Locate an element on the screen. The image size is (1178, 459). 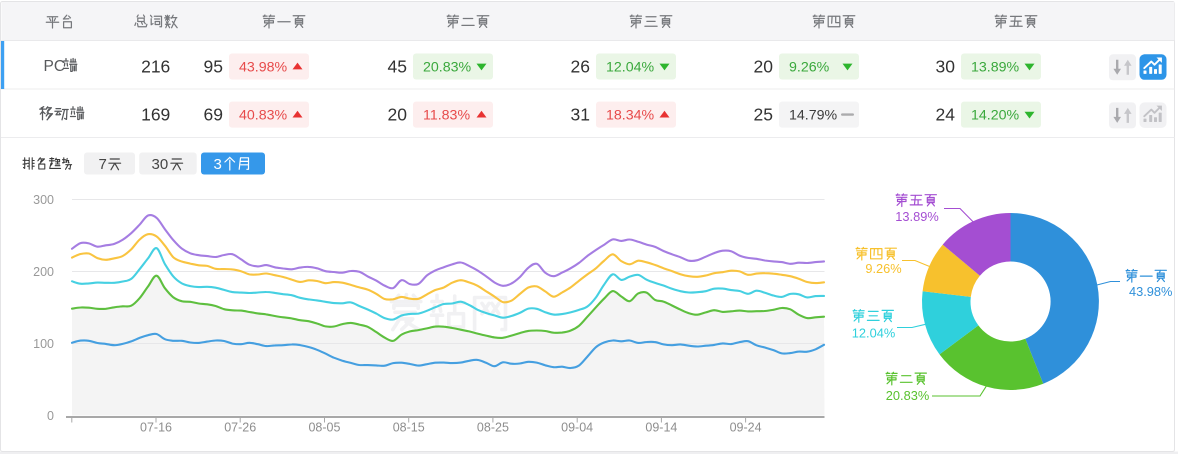
svg-text: 08-05 is located at coordinates (324, 428).